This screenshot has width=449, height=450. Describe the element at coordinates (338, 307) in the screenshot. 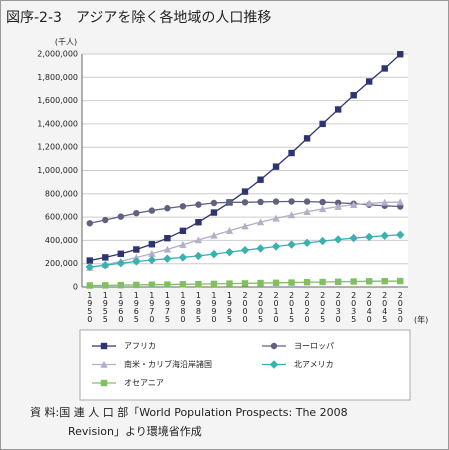

I see `x-tick-label: 2030` at that location.